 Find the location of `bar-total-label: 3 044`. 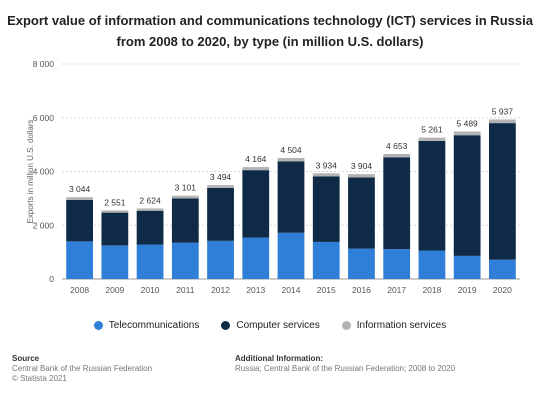

bar-total-label: 3 044 is located at coordinates (80, 189).